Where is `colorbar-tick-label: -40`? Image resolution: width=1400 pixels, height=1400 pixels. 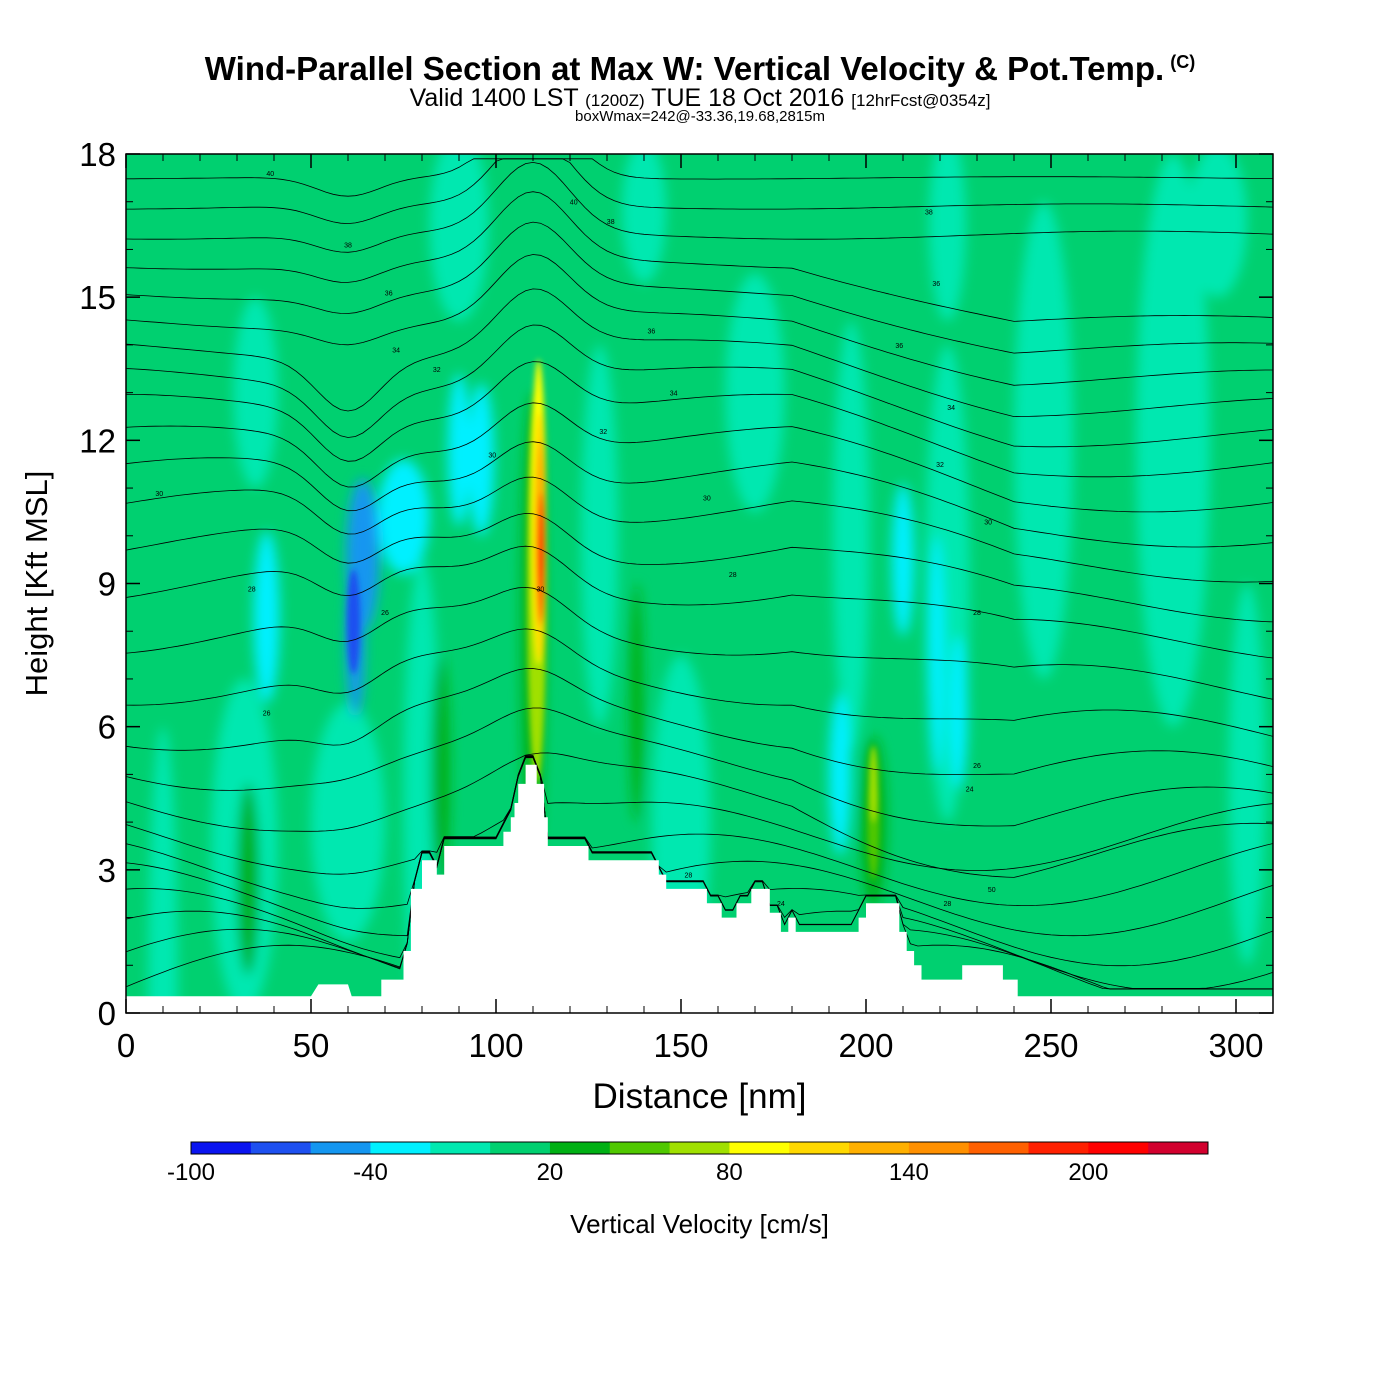
colorbar-tick-label: -40 is located at coordinates (370, 1172).